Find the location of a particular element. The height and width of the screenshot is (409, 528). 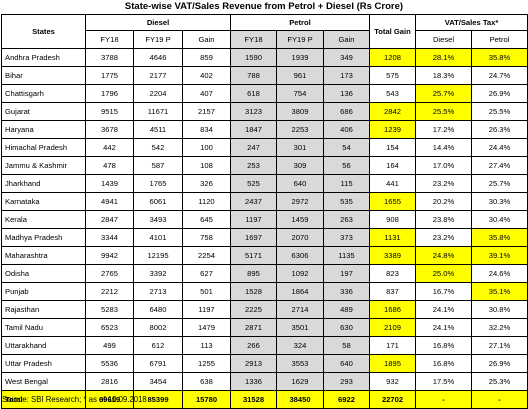

cell-petrol-gain: 54 is located at coordinates (346, 147).